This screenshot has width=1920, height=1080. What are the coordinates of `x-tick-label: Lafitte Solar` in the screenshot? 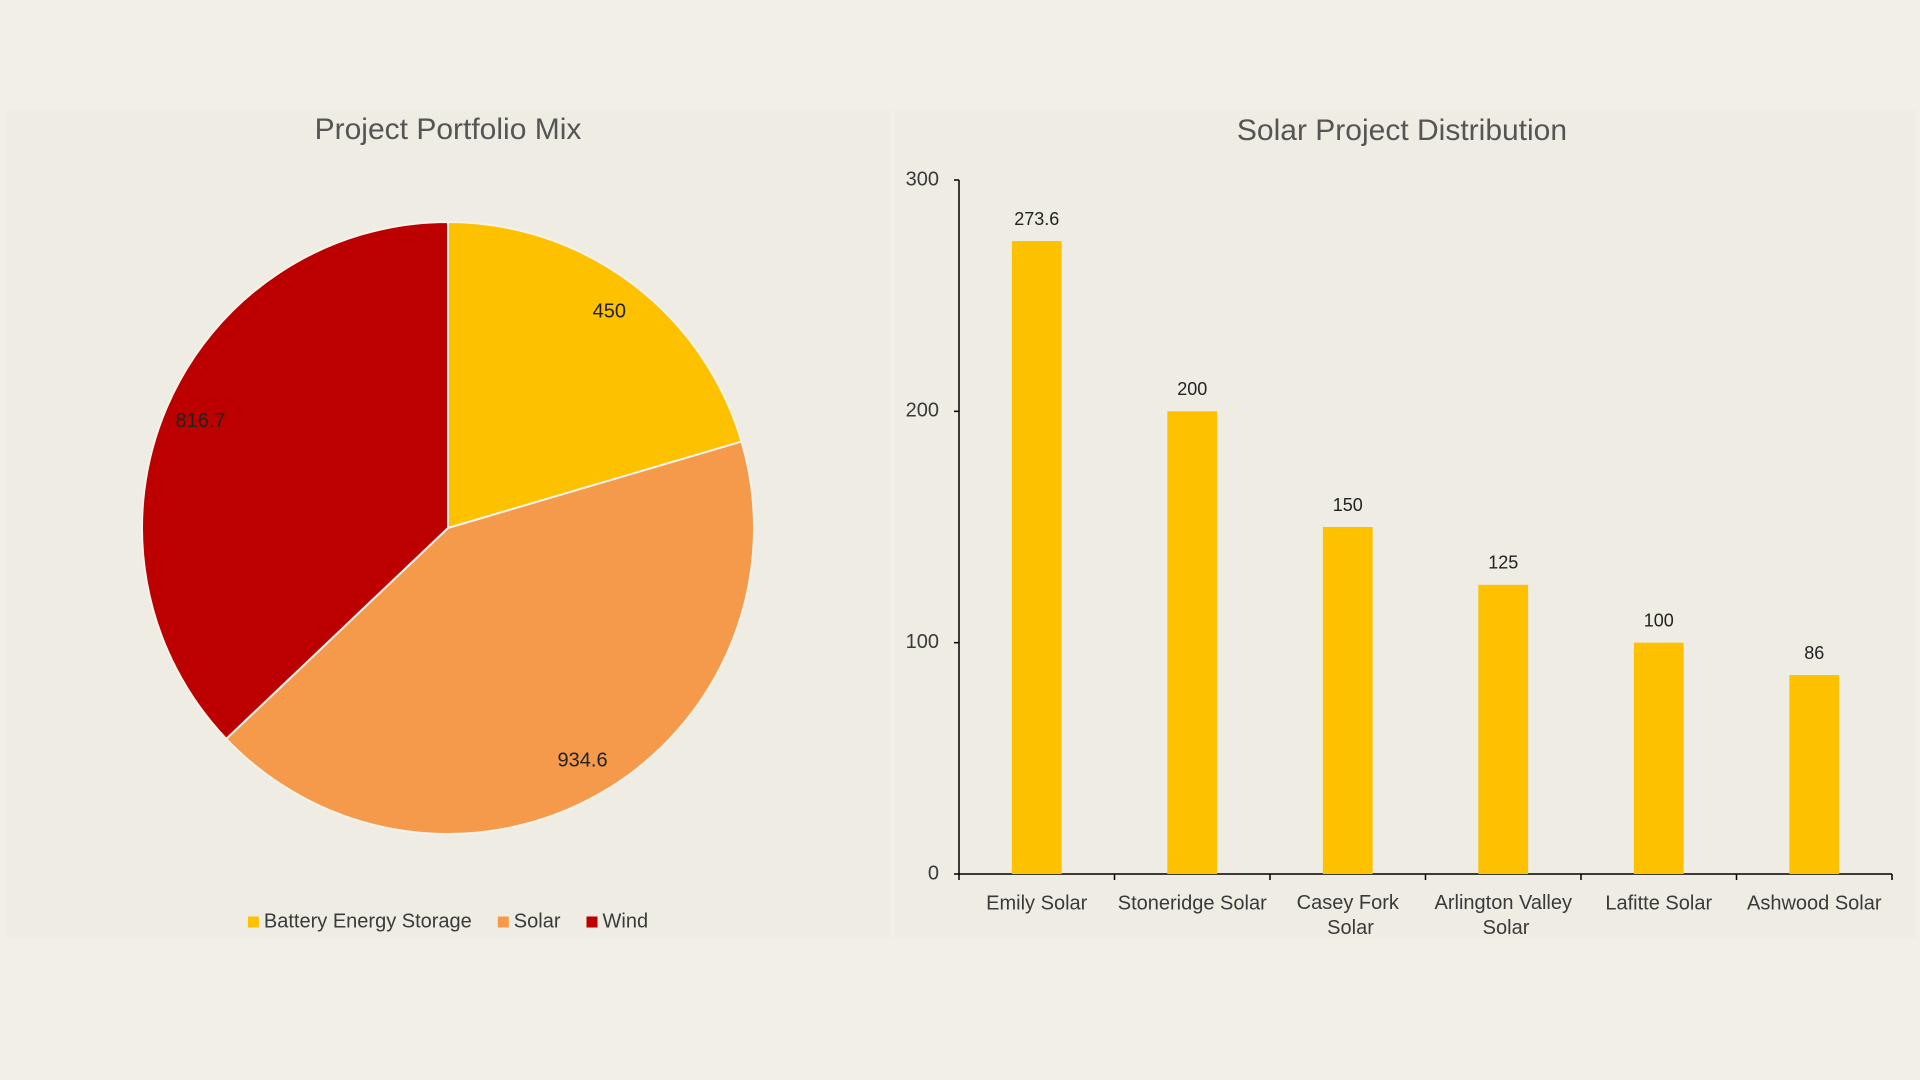 It's located at (1658, 903).